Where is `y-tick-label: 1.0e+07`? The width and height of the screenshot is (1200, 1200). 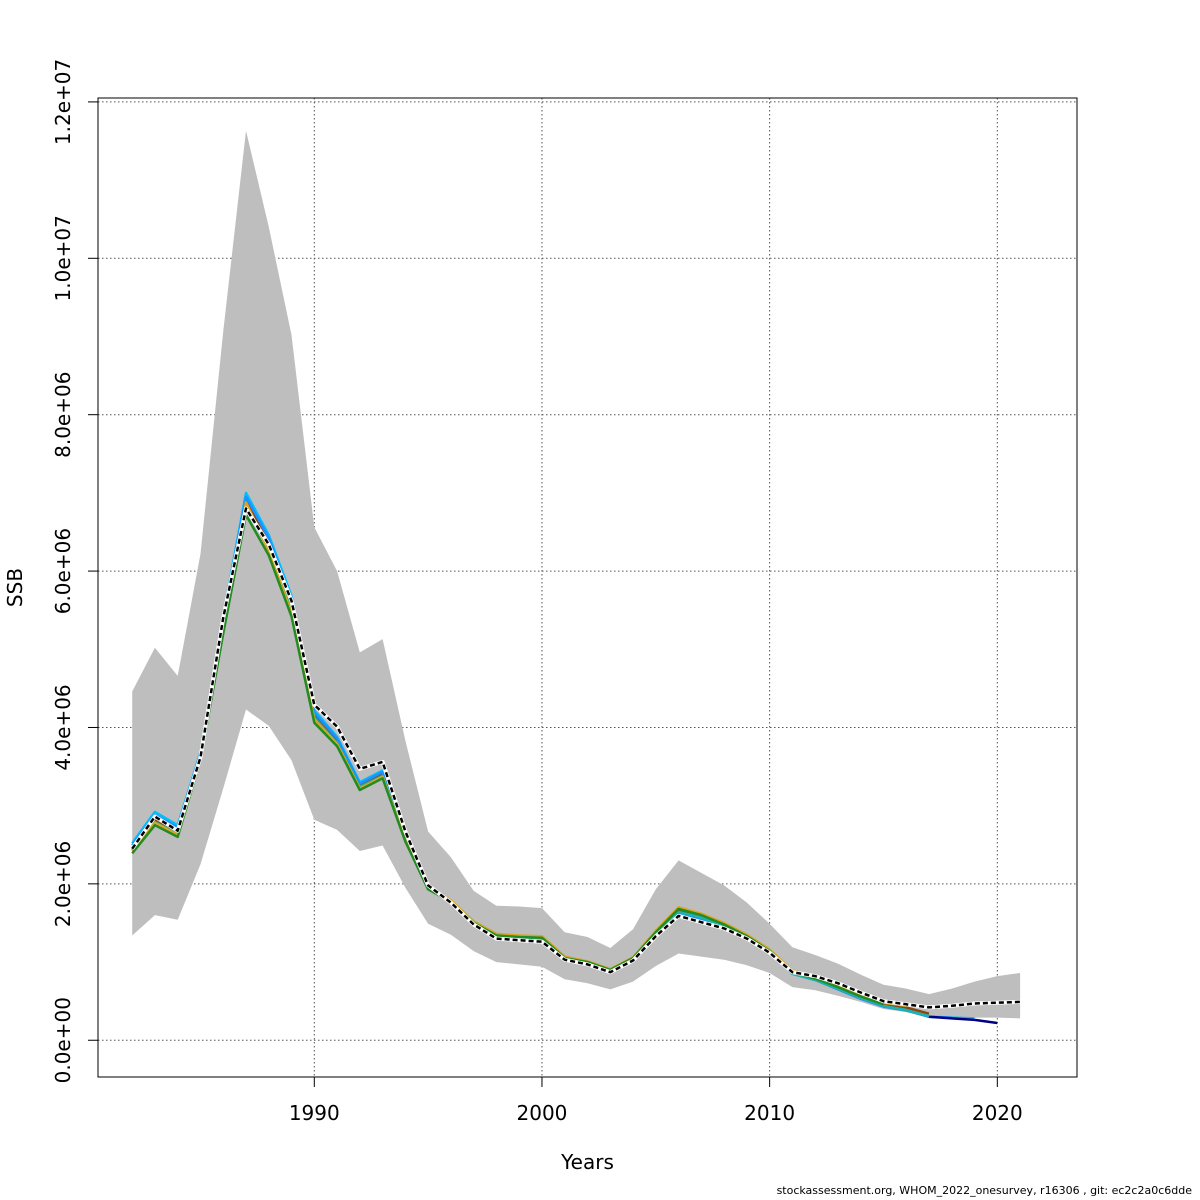
y-tick-label: 1.0e+07 is located at coordinates (63, 258).